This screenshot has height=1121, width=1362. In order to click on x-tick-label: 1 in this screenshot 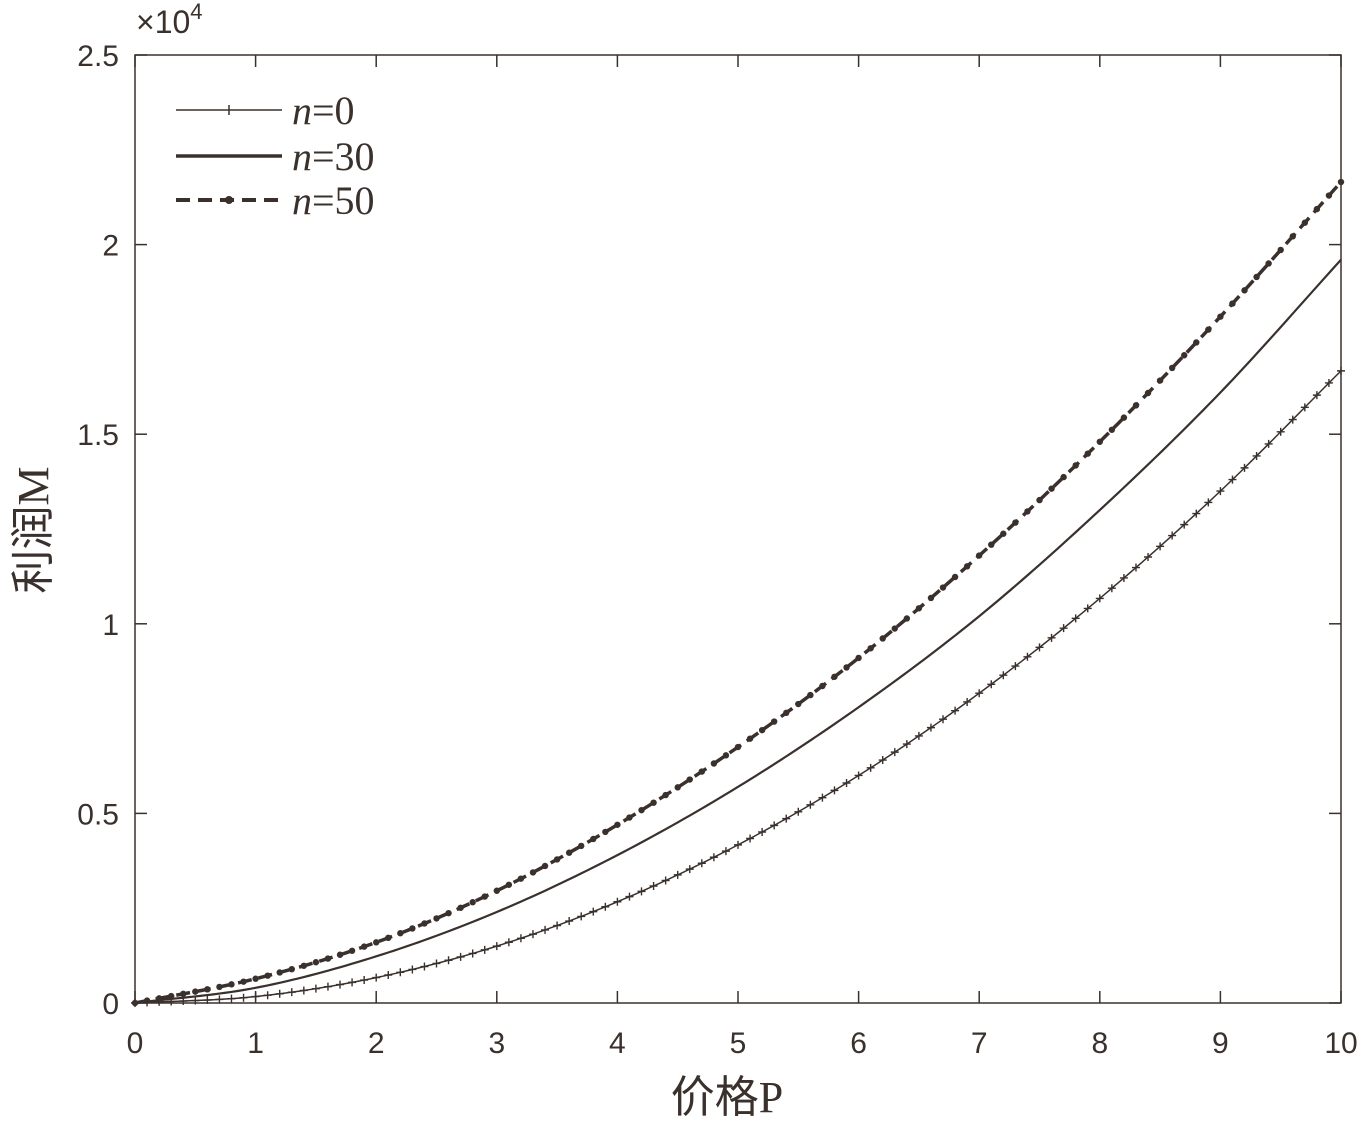, I will do `click(255, 1043)`.